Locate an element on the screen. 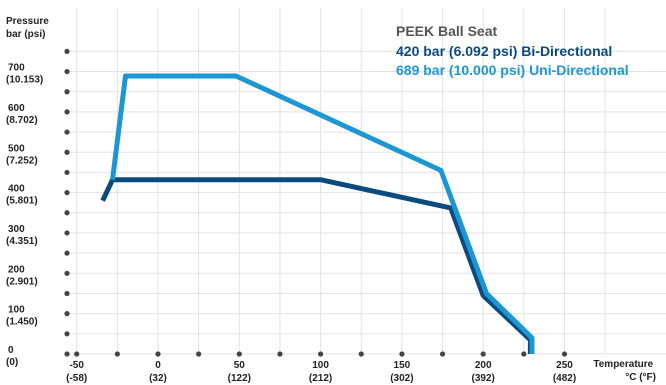 The height and width of the screenshot is (385, 666). x-tick-label: -50 (-58) is located at coordinates (76, 372).